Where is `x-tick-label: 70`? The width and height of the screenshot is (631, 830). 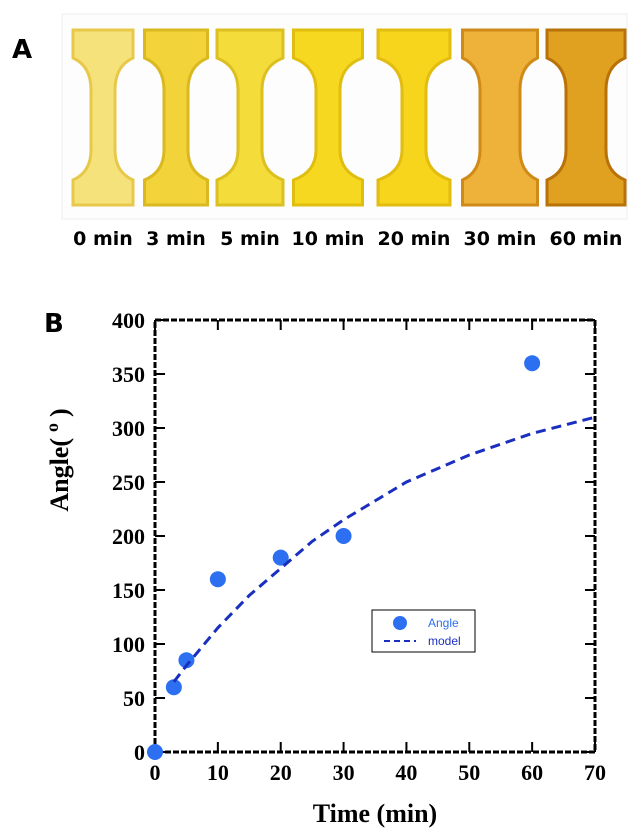
x-tick-label: 70 is located at coordinates (595, 772).